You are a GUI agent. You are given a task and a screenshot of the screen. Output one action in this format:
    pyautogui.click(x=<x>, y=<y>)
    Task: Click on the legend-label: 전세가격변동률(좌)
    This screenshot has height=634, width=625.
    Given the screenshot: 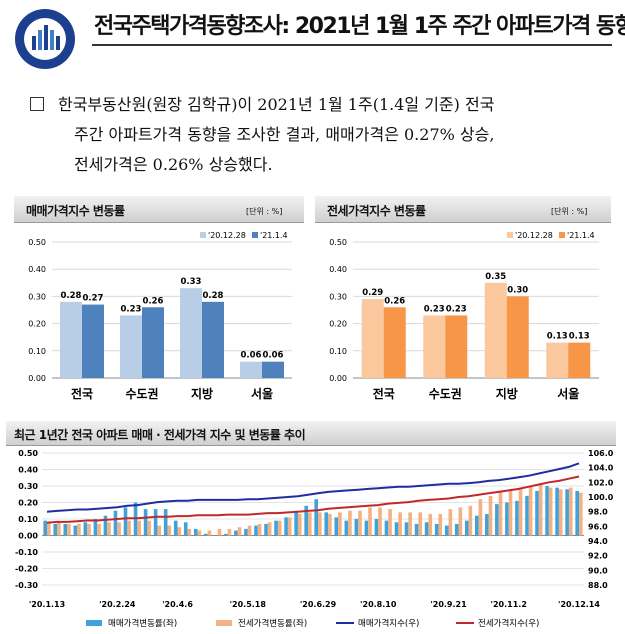 What is the action you would take?
    pyautogui.click(x=272, y=623)
    